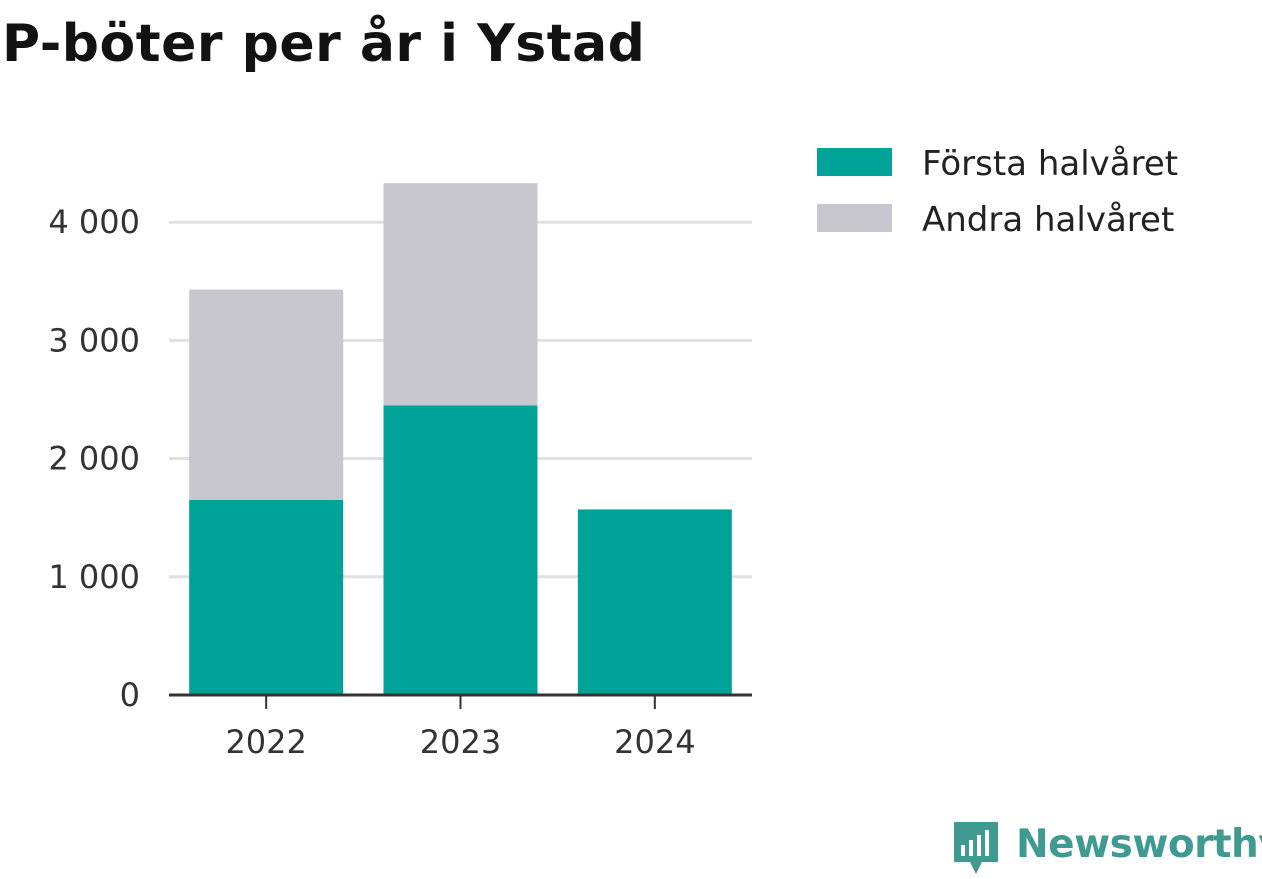 The image size is (1262, 879). Describe the element at coordinates (1139, 844) in the screenshot. I see `newsworthy-logo-text: Newsworthy` at that location.